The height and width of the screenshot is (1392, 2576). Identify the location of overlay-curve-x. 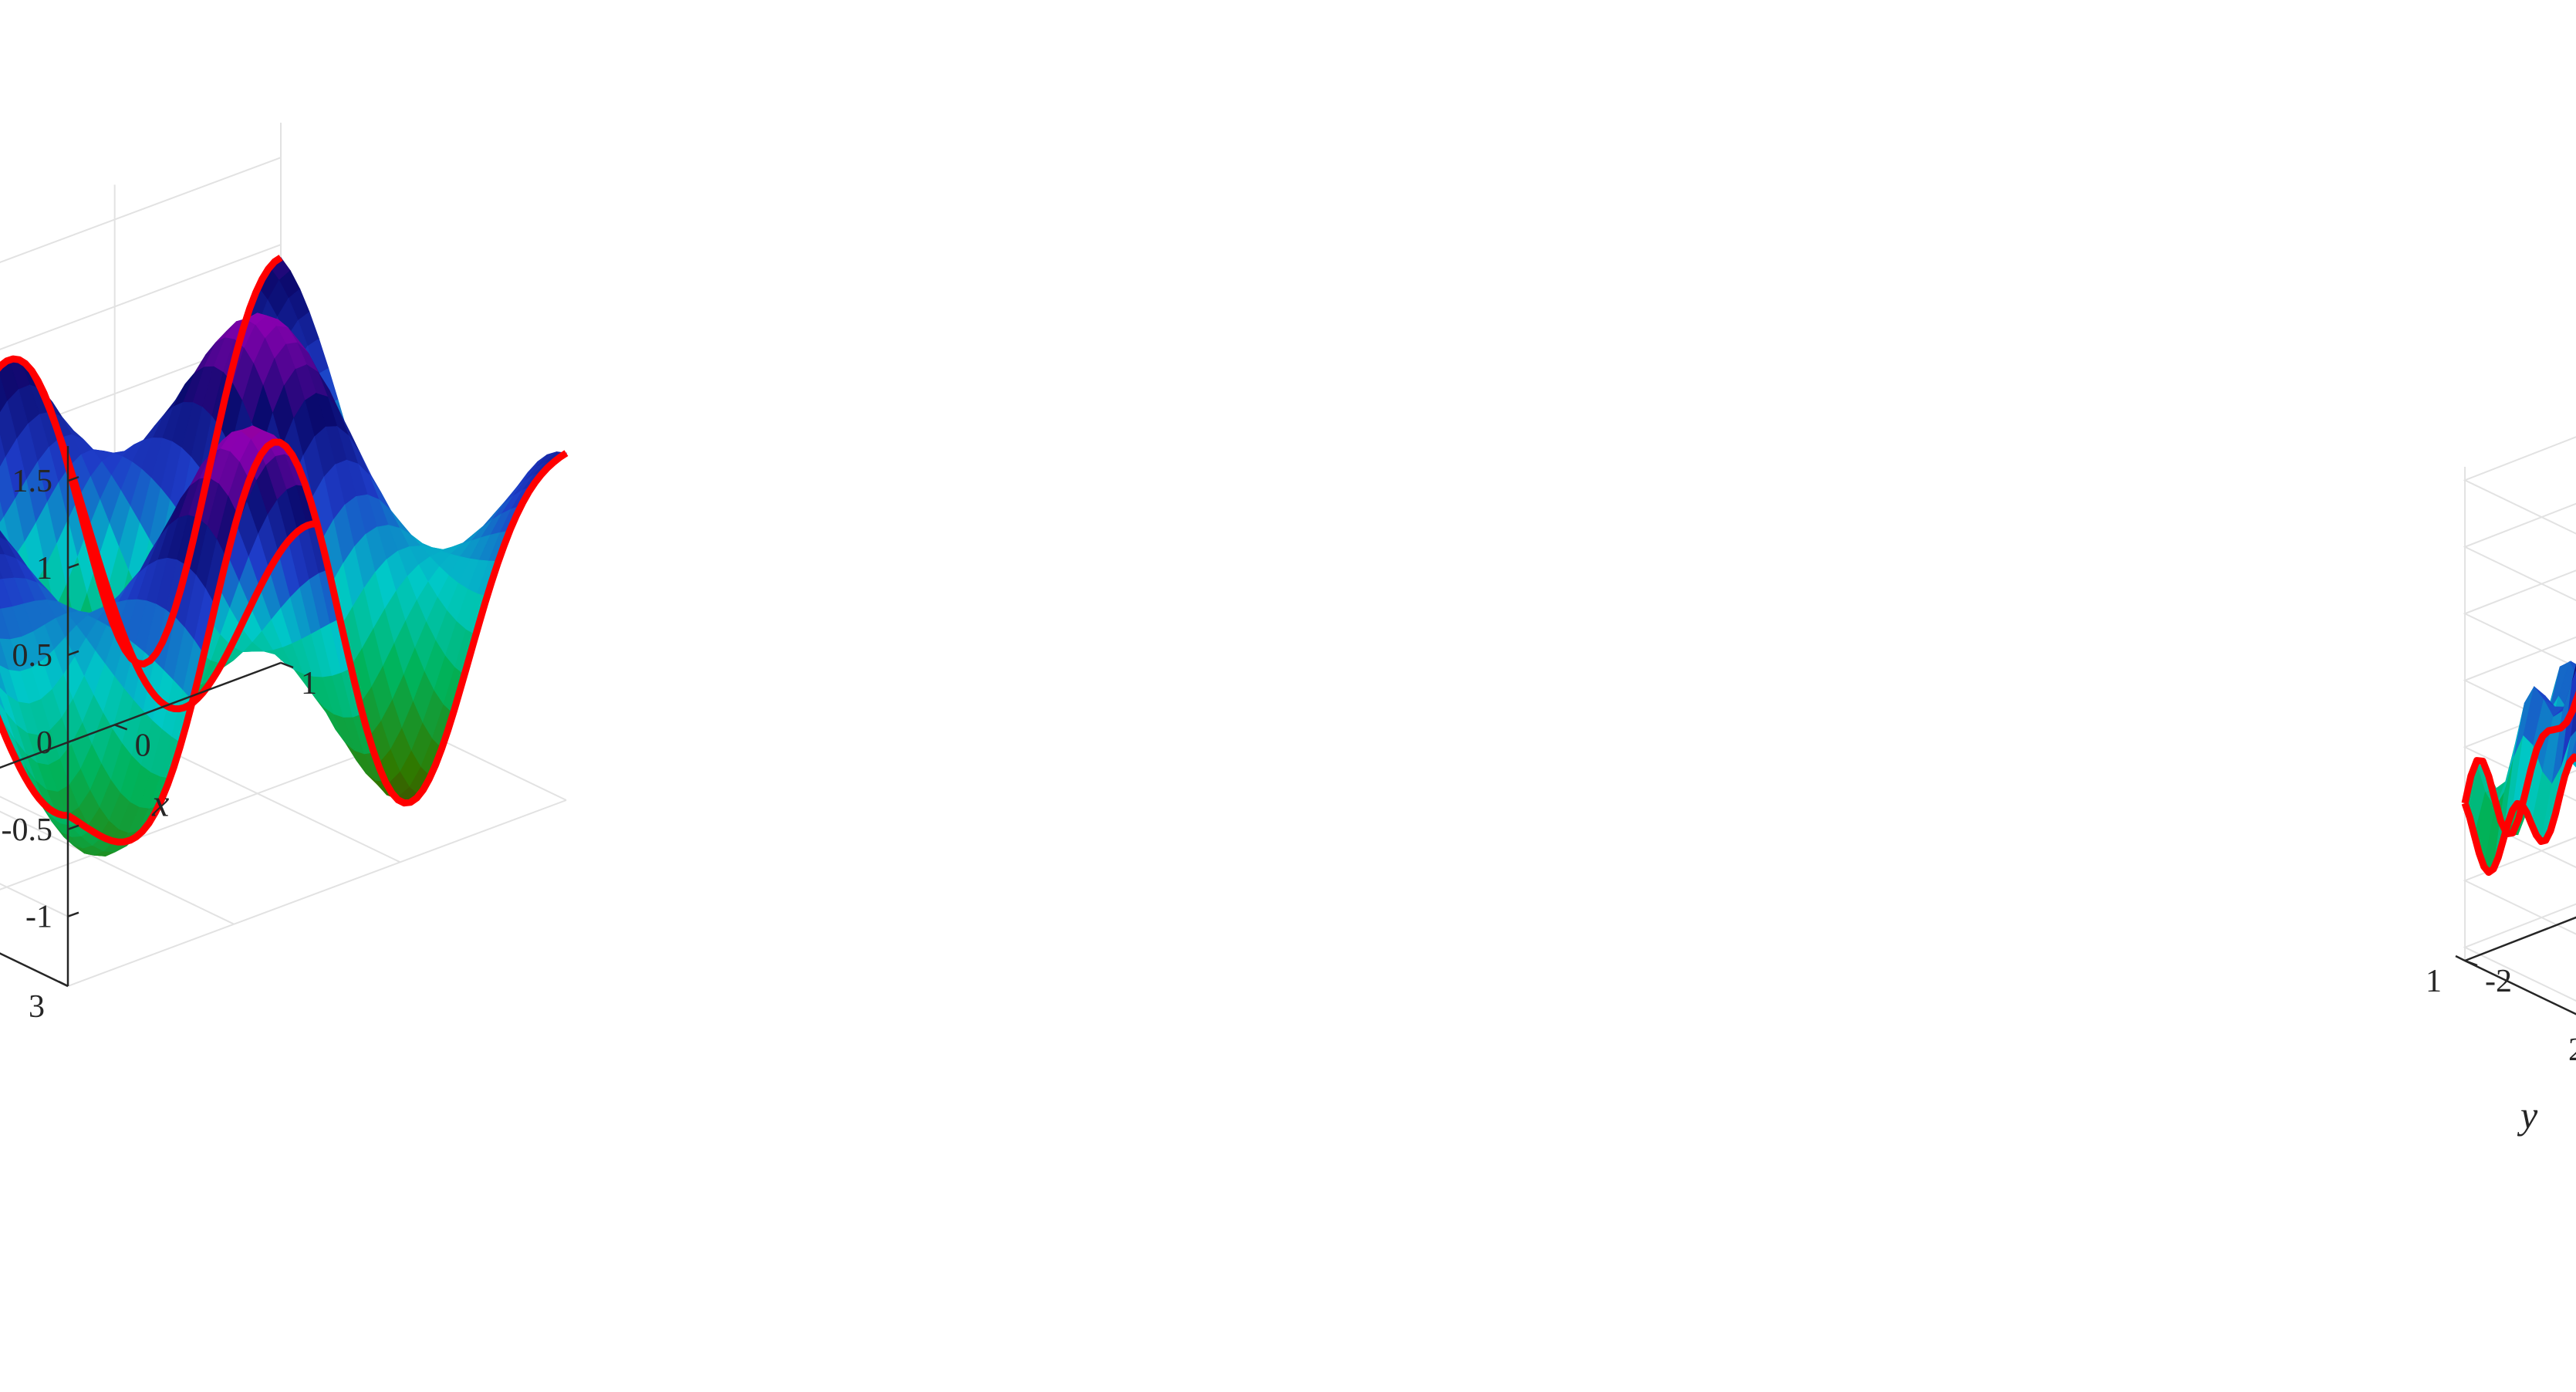
(2518, 764).